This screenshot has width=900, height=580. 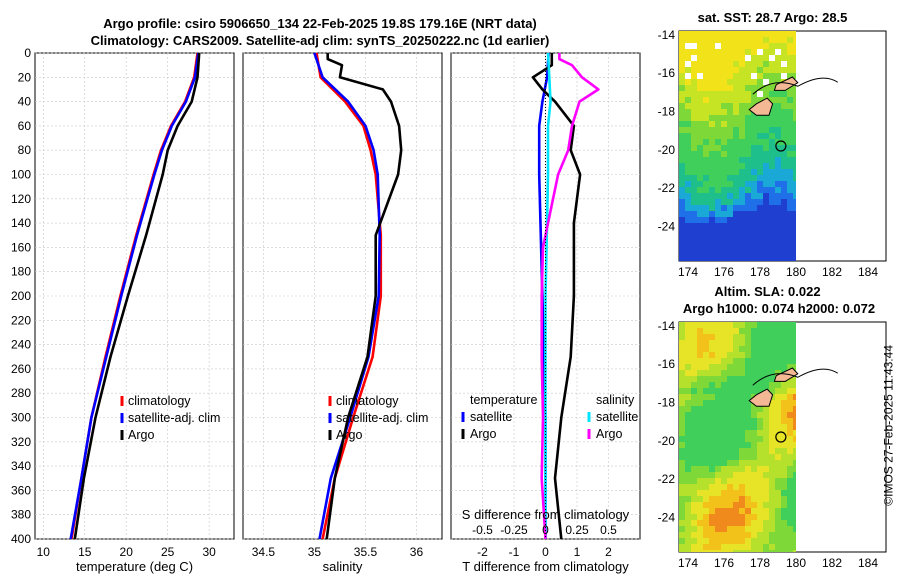 What do you see at coordinates (482, 530) in the screenshot?
I see `x2-tick-label: -0.5` at bounding box center [482, 530].